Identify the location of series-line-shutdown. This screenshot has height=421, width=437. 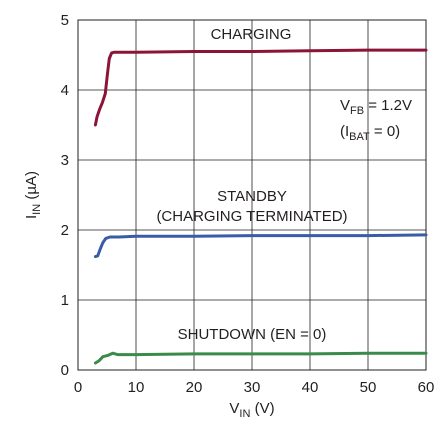
(260, 358).